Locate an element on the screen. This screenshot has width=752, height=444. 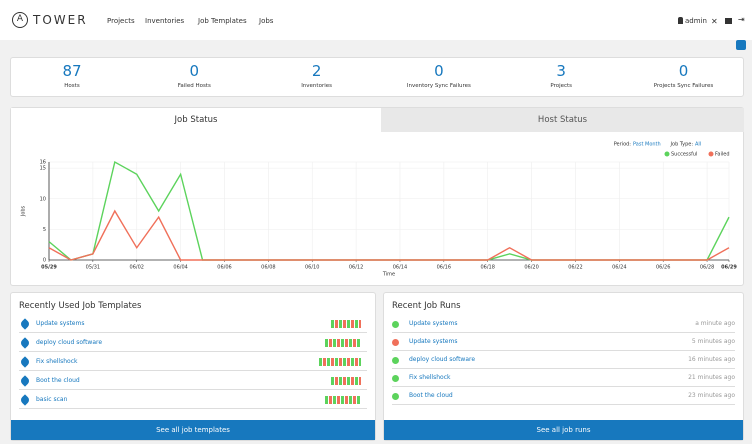
x-tick-label: 06/06 is located at coordinates (224, 268).